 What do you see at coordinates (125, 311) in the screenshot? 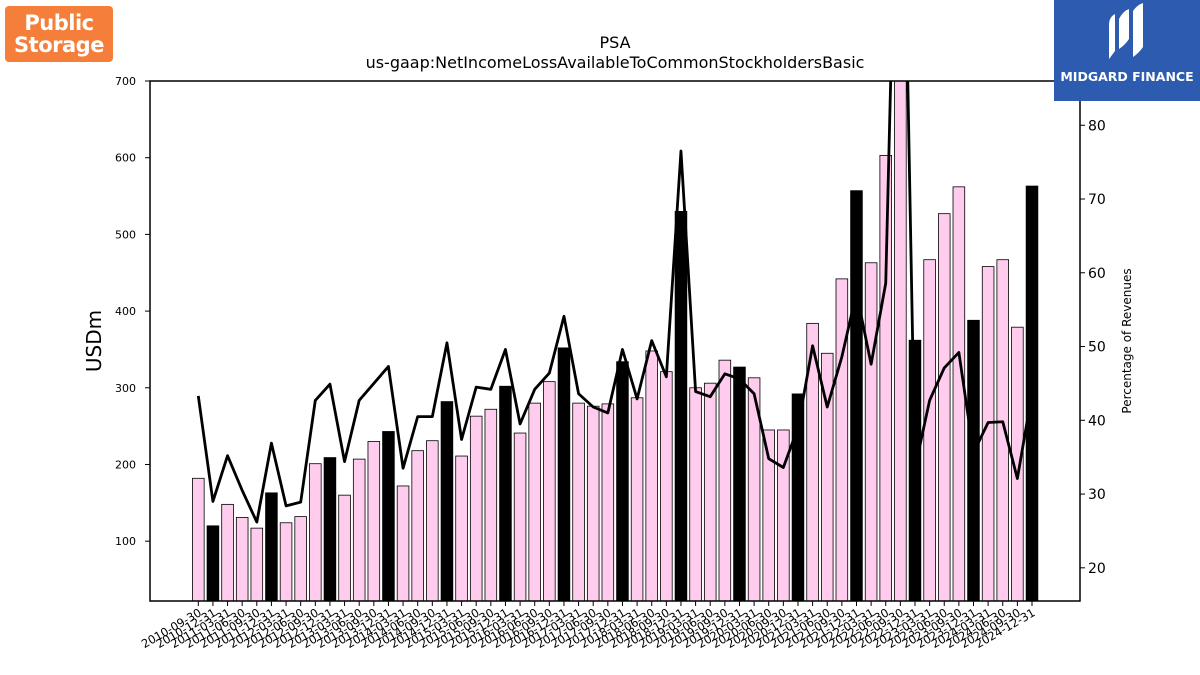
I see `y-tick-label: 400` at bounding box center [125, 311].